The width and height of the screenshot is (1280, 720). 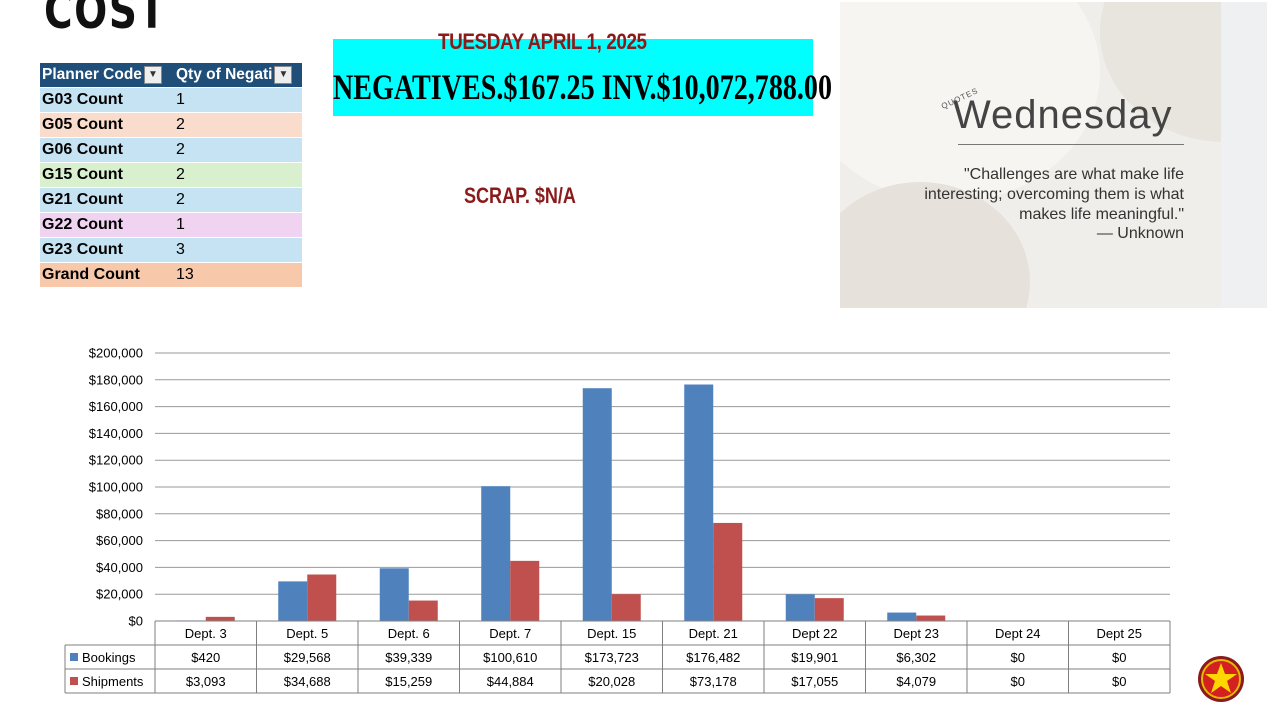 What do you see at coordinates (1221, 679) in the screenshot?
I see `star-logo-icon` at bounding box center [1221, 679].